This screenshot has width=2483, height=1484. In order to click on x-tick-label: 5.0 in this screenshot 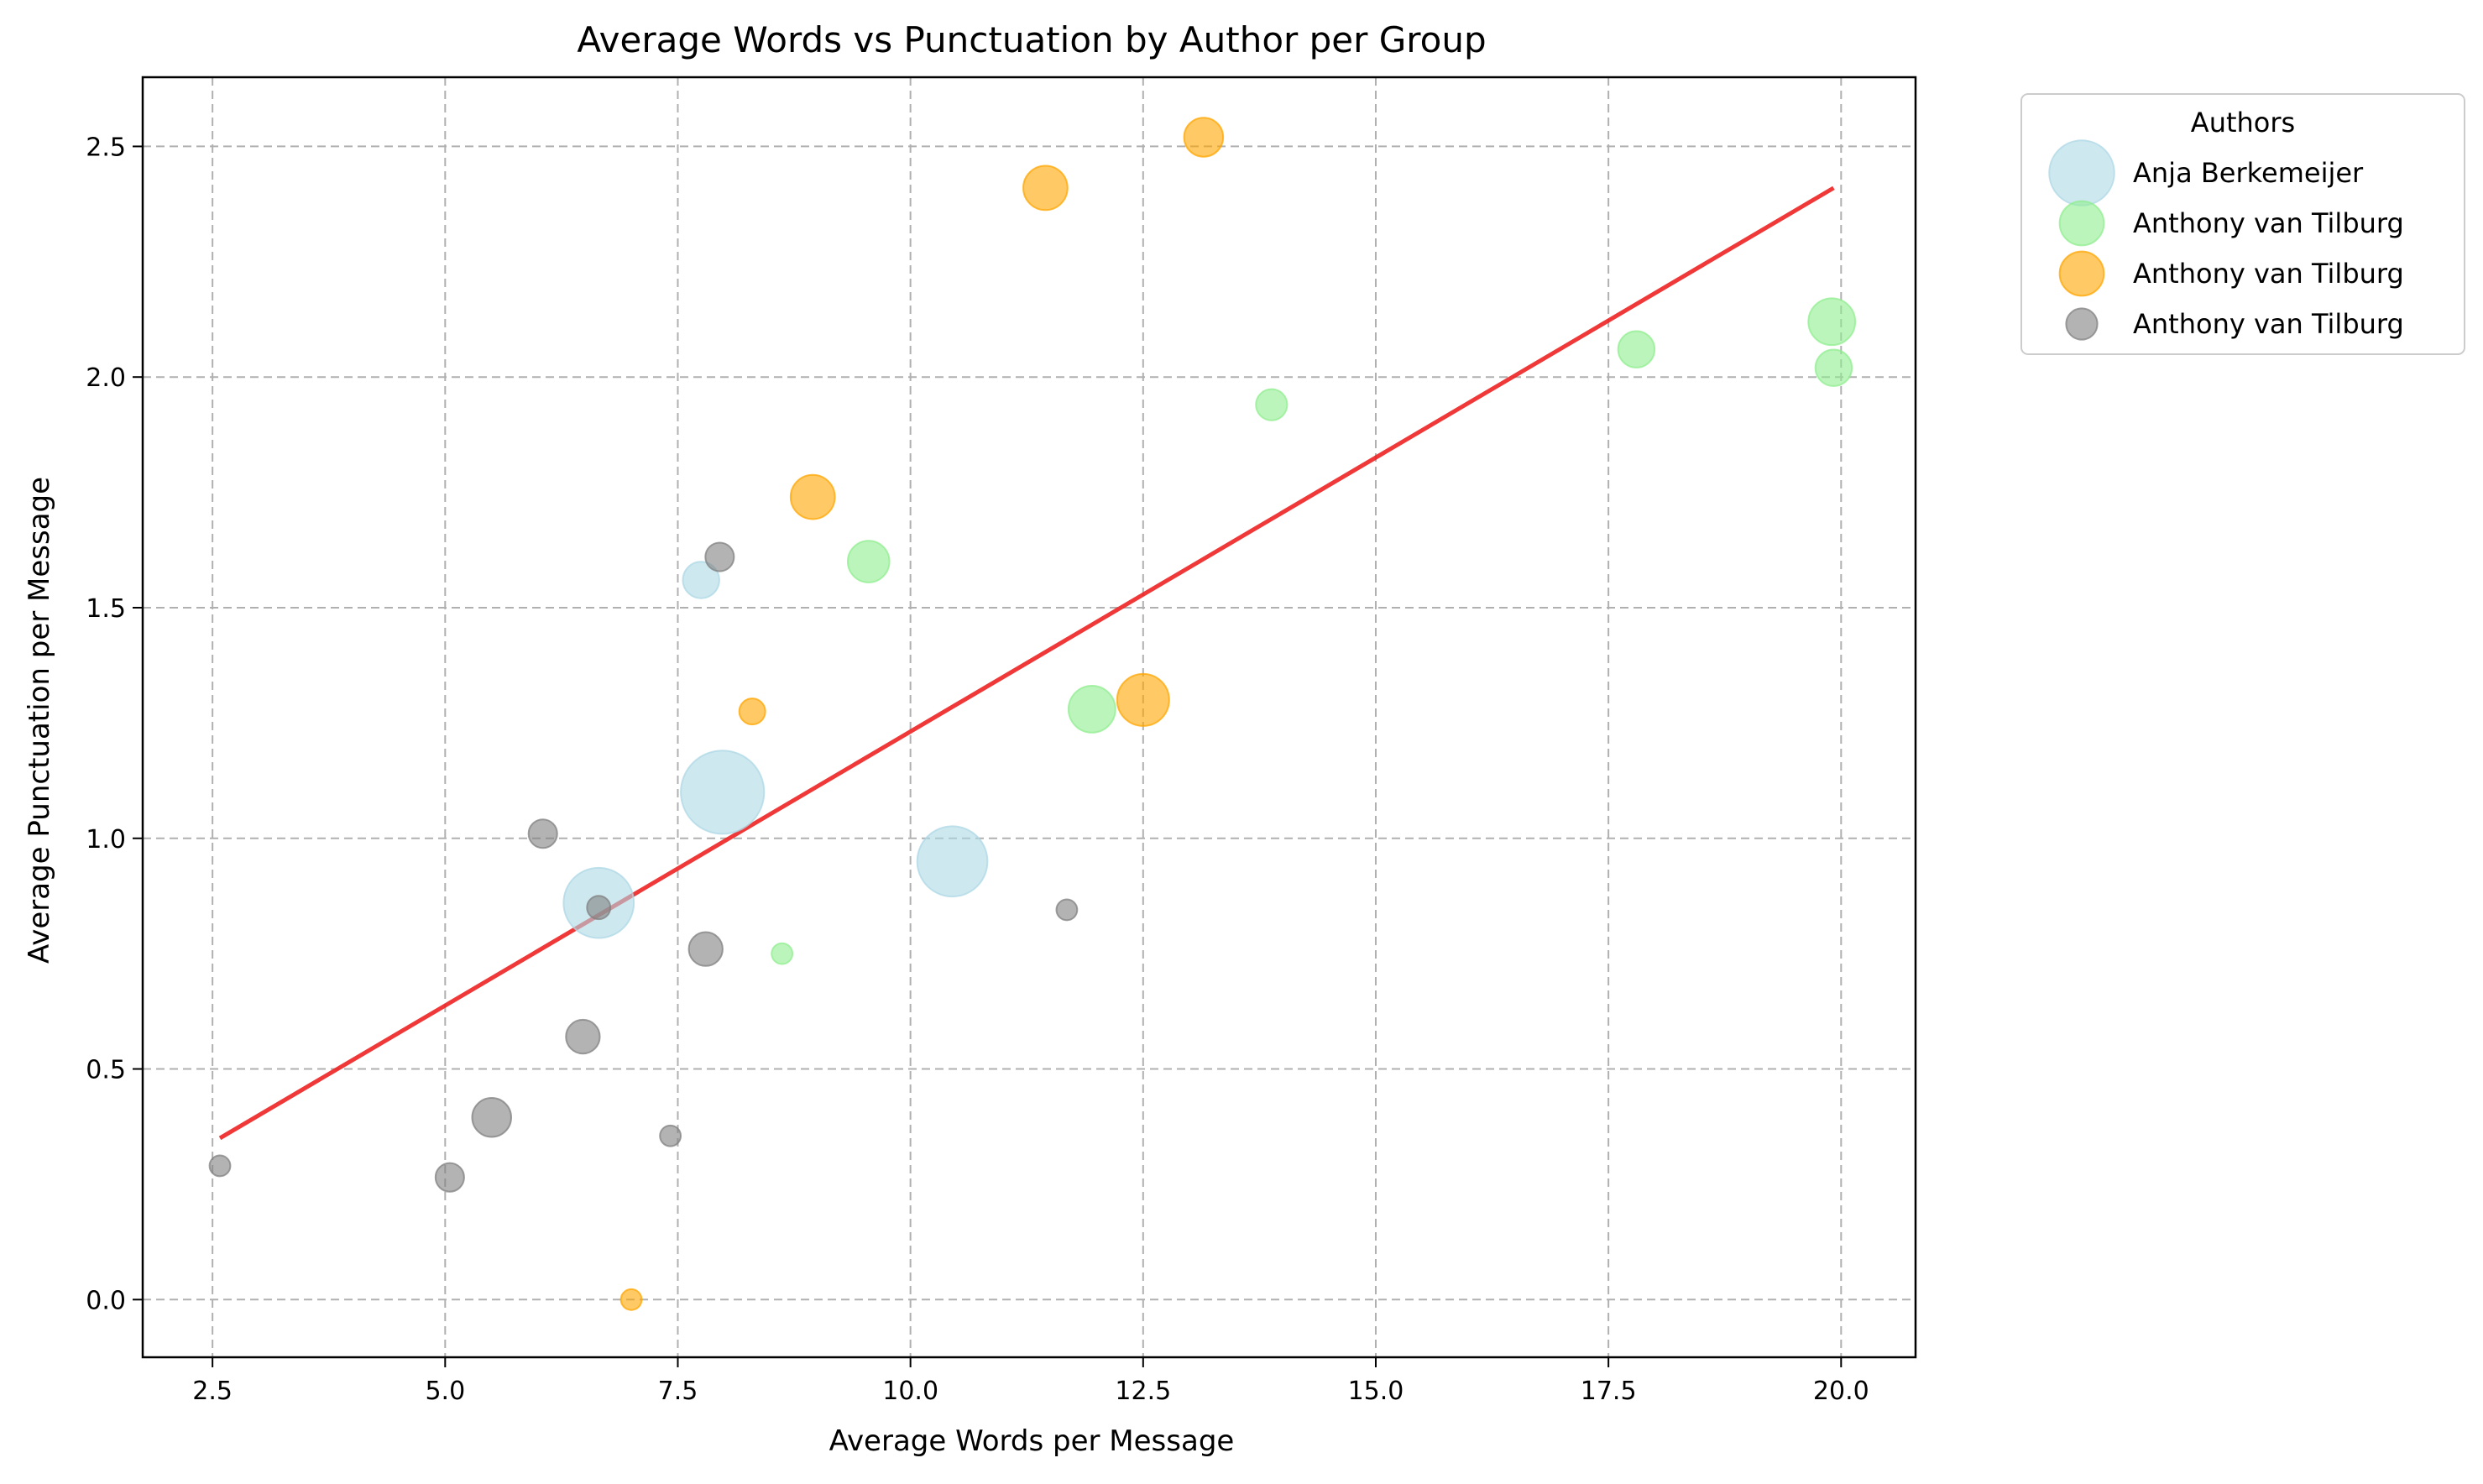, I will do `click(445, 1391)`.